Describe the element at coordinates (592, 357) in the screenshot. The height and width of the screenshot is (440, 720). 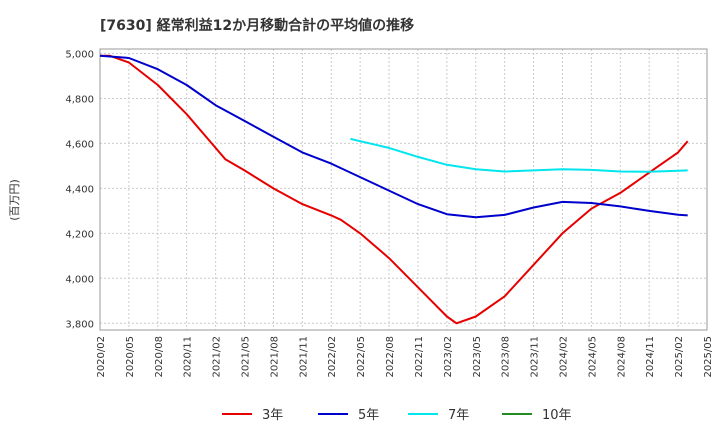
I see `x-tick-label: 2024/05` at that location.